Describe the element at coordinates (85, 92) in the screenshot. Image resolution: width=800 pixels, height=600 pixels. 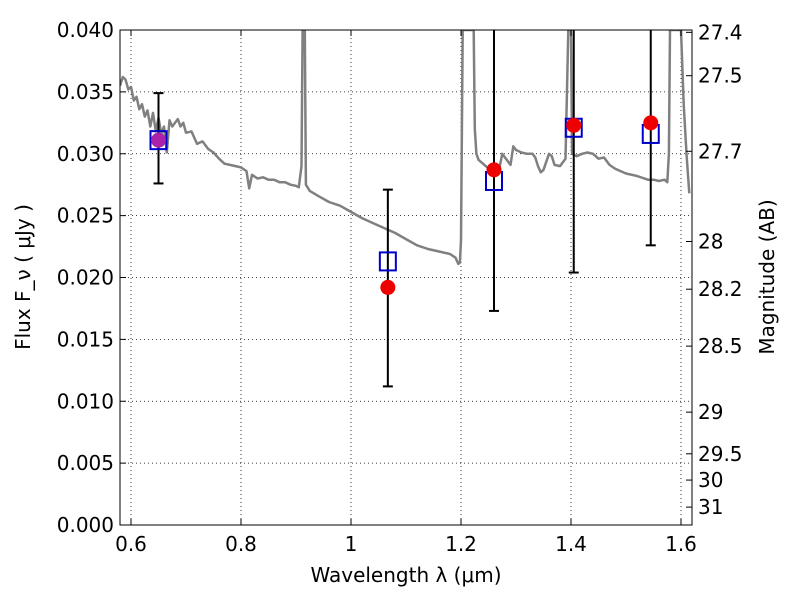
I see `y-tick-label: 0.035` at that location.